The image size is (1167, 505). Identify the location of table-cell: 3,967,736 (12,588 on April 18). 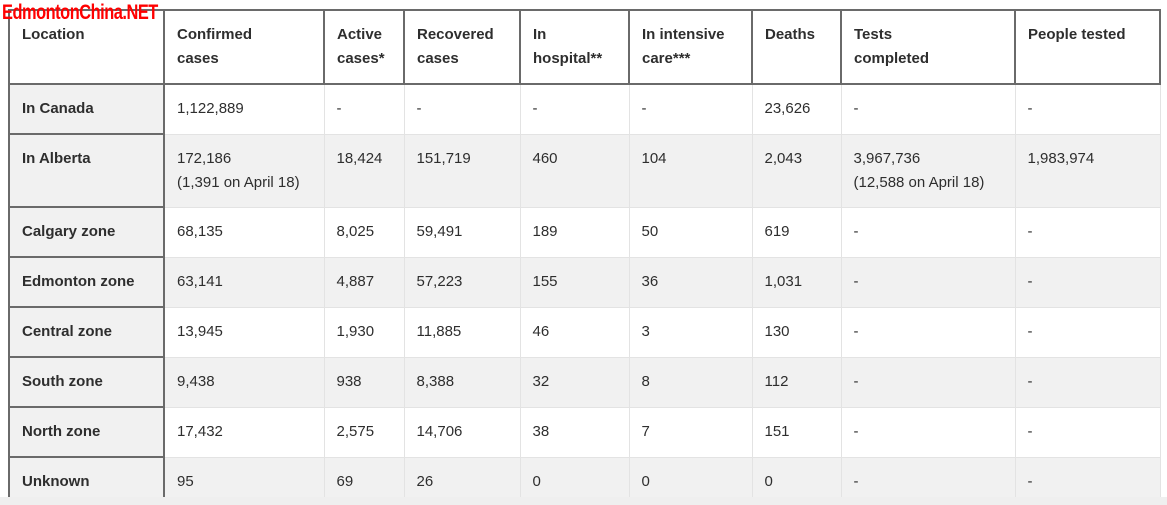
(928, 170).